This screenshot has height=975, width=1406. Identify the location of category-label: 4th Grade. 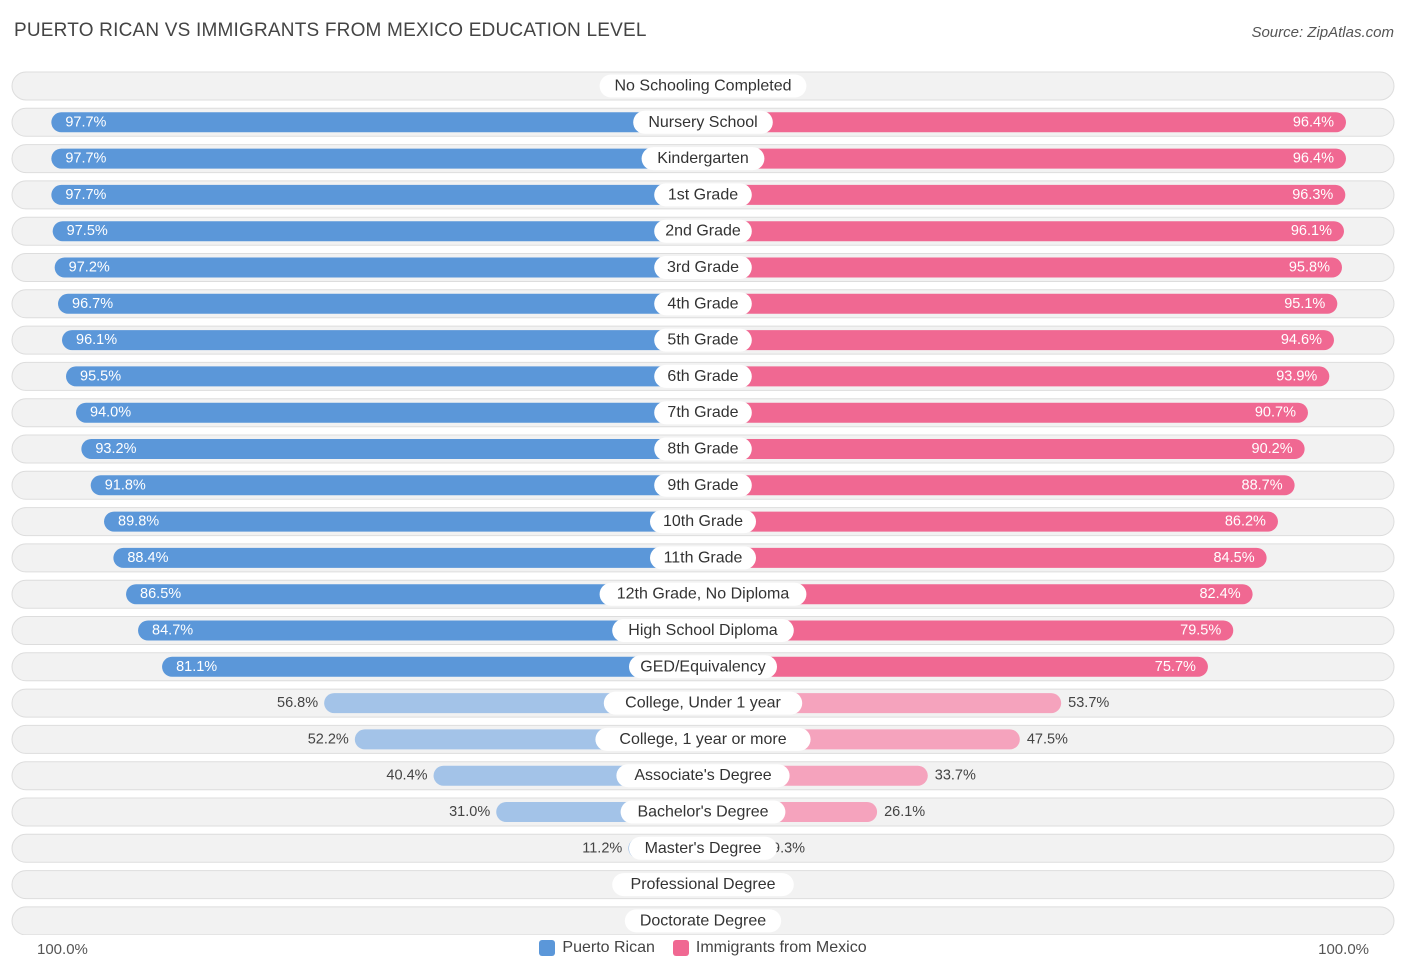
(702, 303).